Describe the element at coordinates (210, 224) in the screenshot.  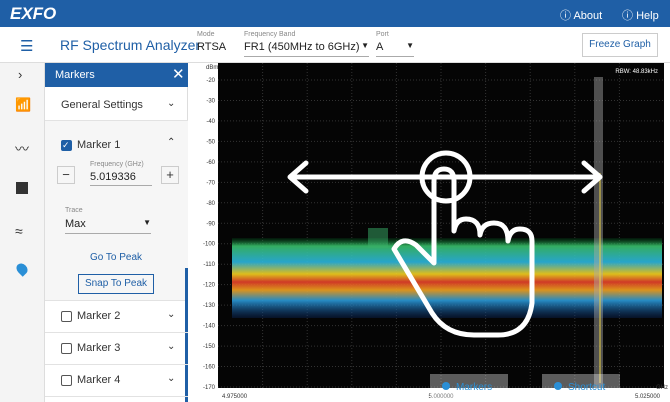
I see `y-tick-label: -90` at that location.